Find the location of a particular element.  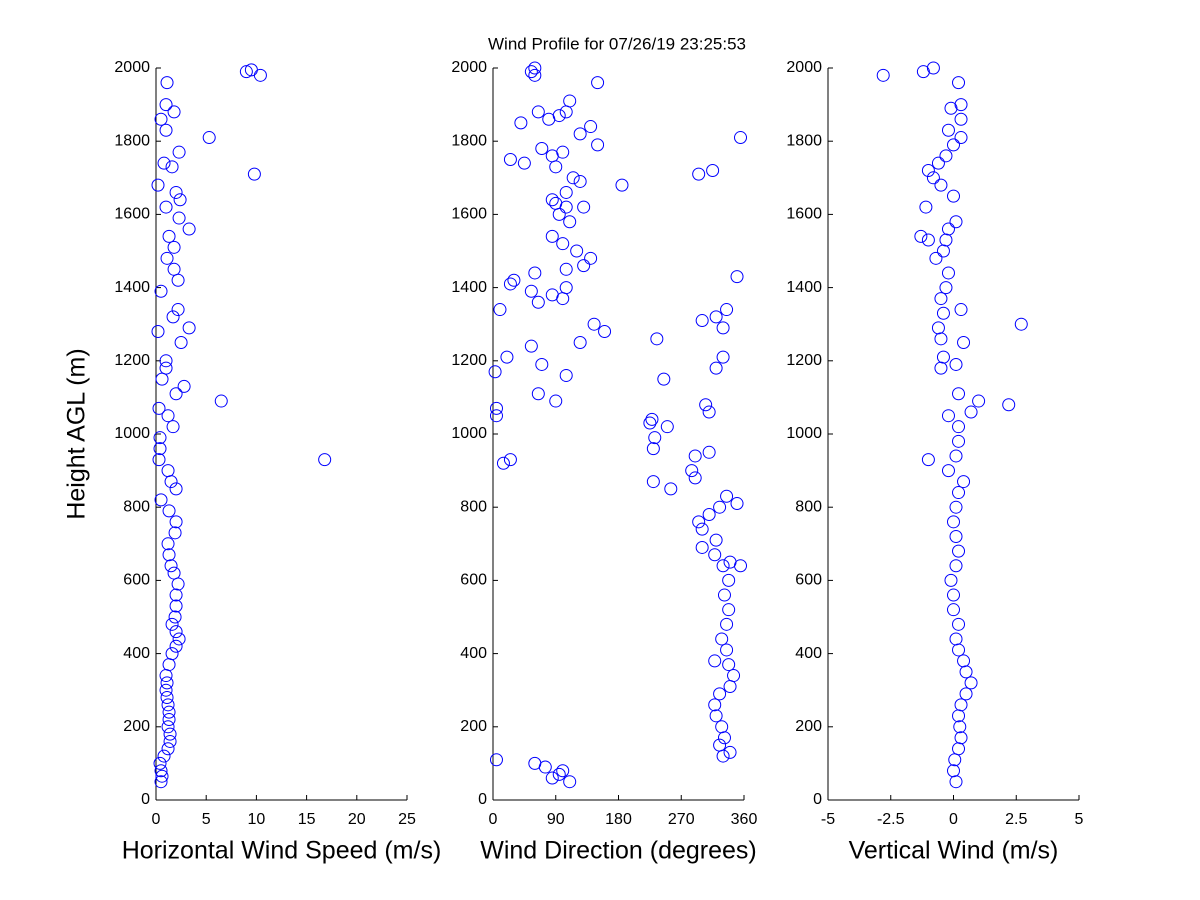

y-tick-label: 0 is located at coordinates (817, 799).